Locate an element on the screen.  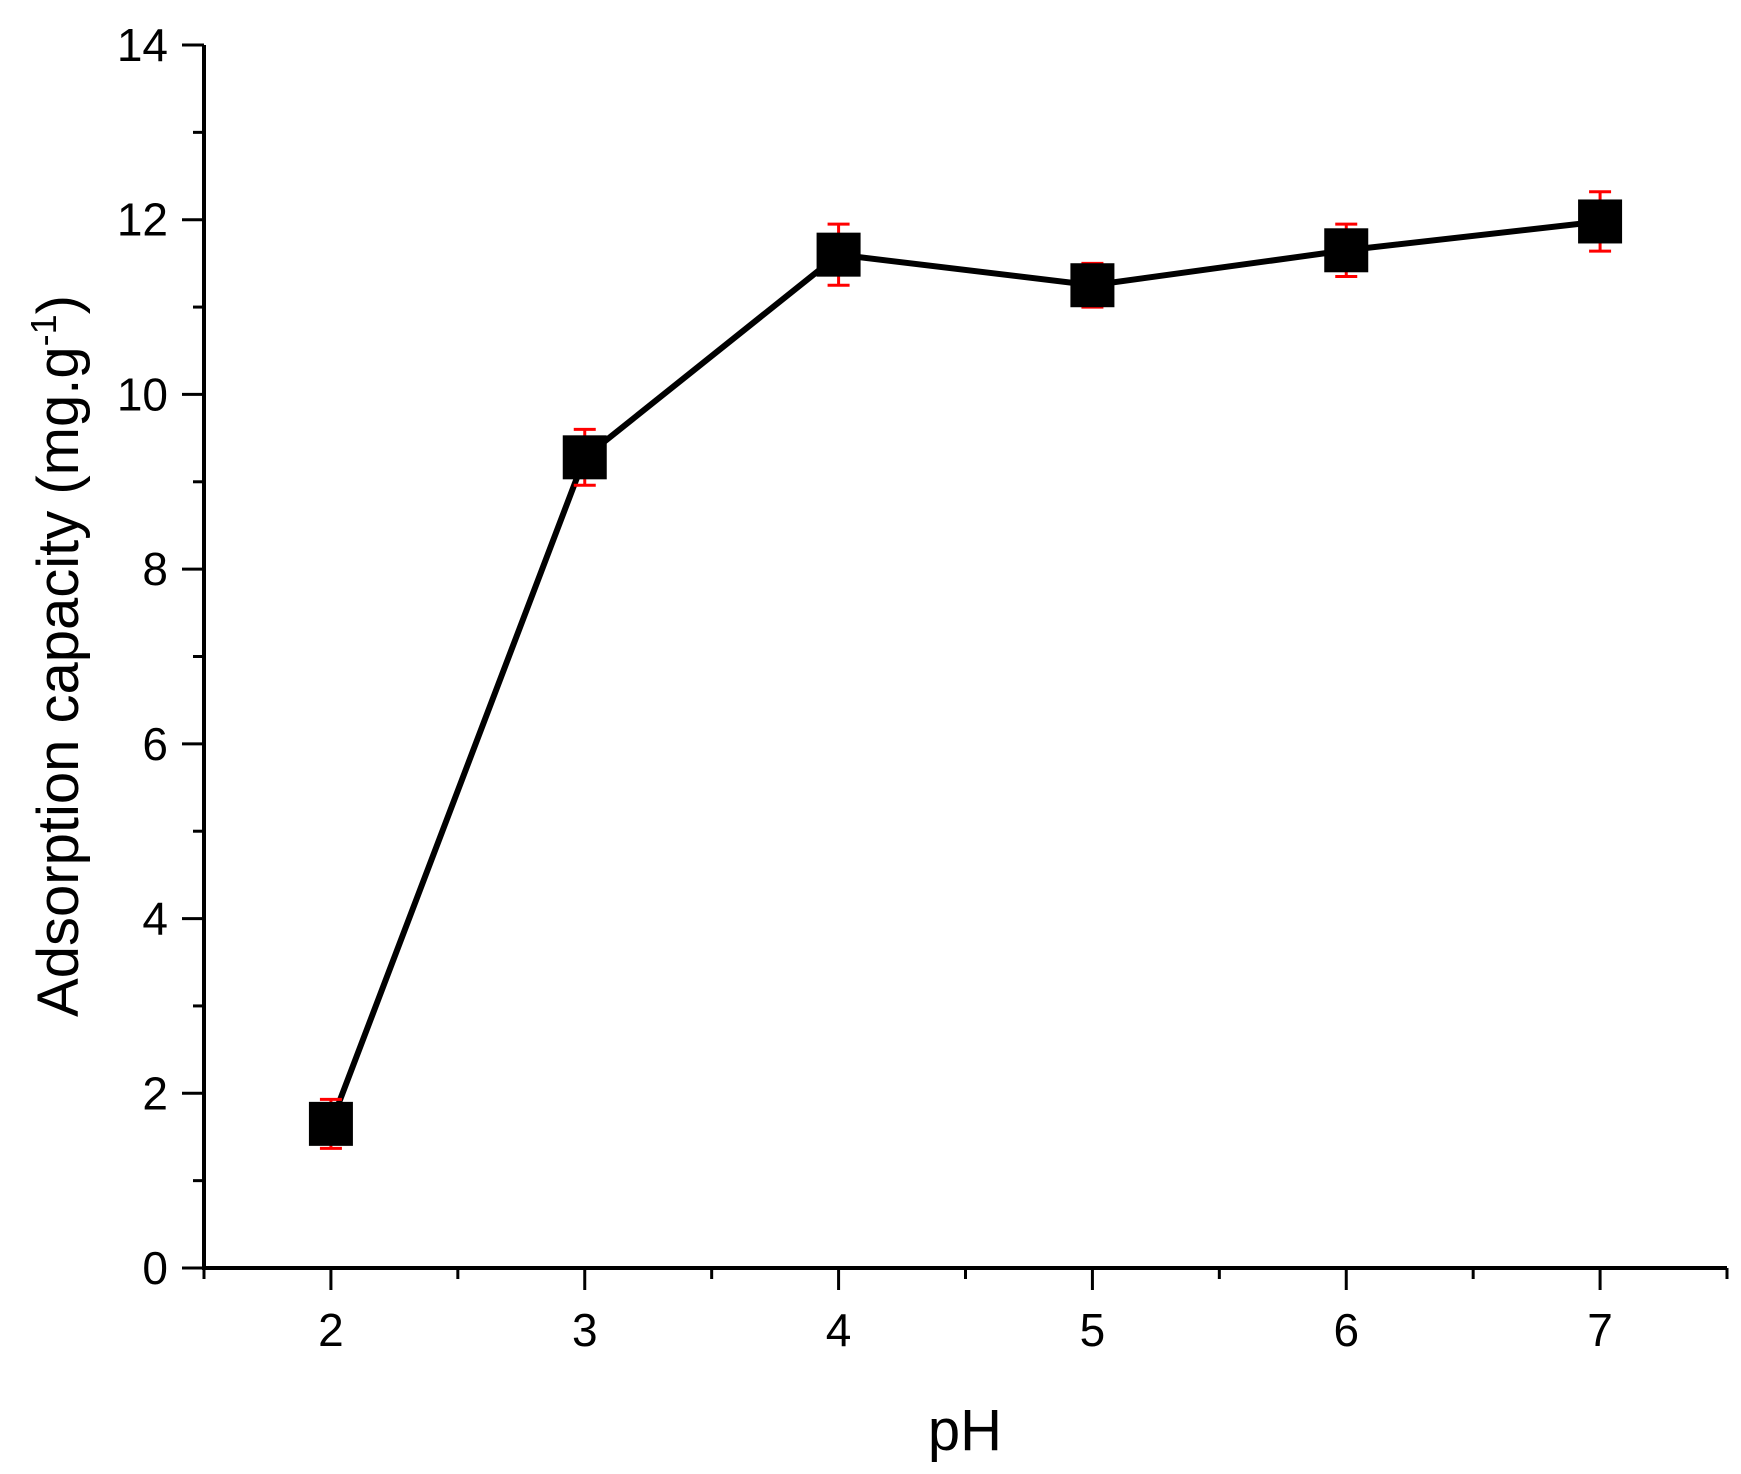
y-axis-title: Adsorption capacity (mg.g-1) is located at coordinates (57, 656).